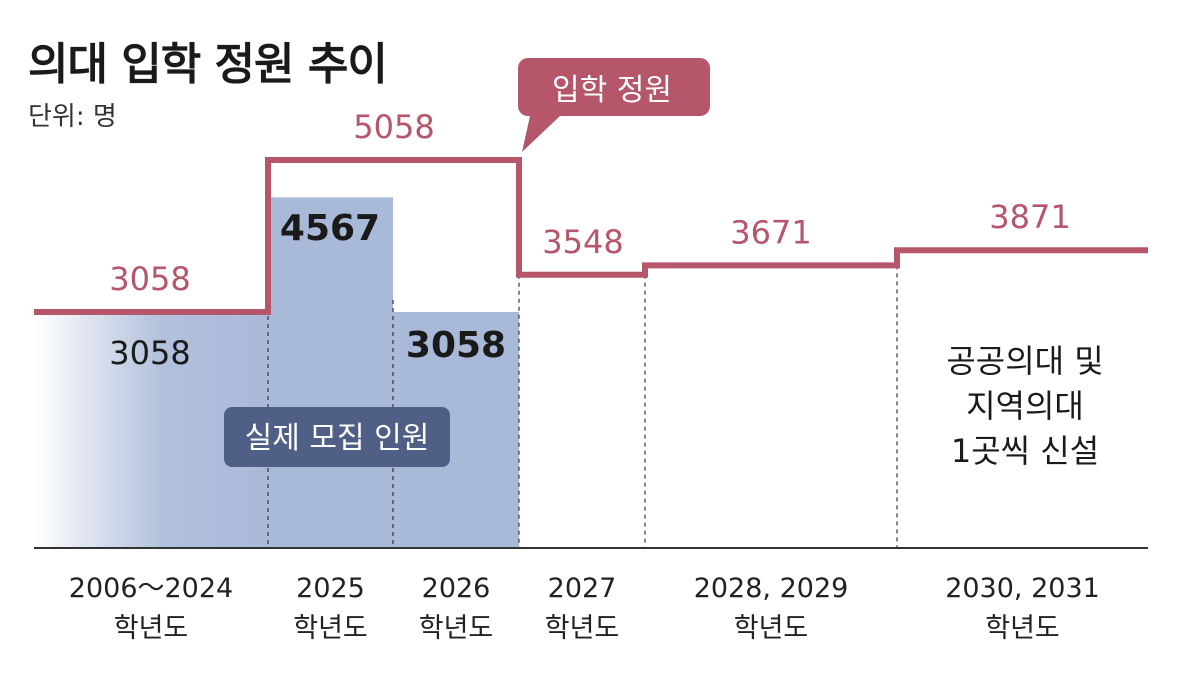 The width and height of the screenshot is (1194, 690). I want to click on quota-value-label-2: 3548, so click(582, 242).